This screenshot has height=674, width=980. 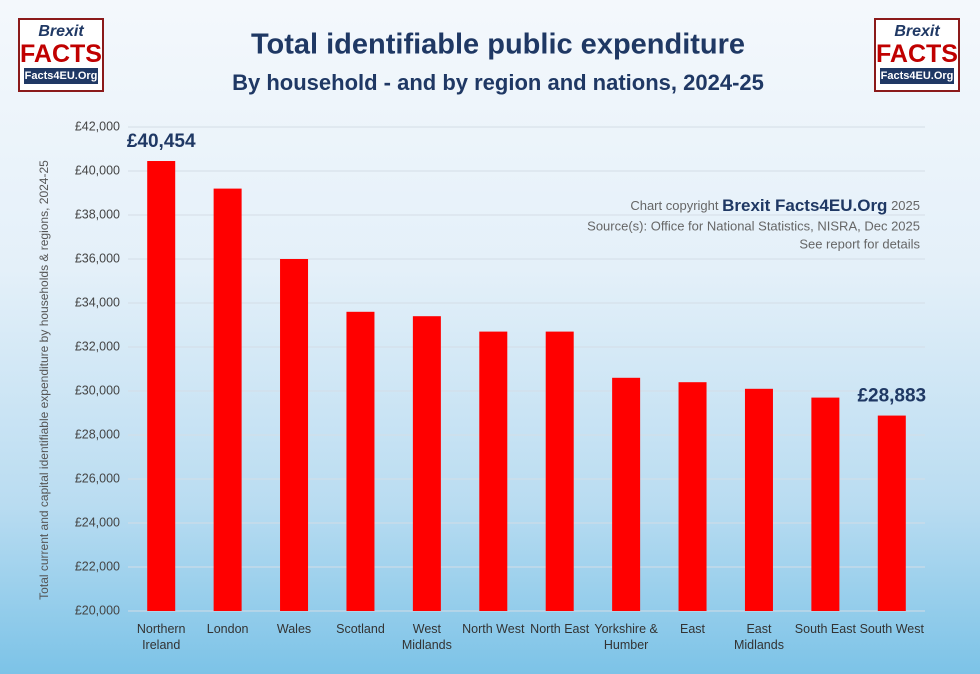 What do you see at coordinates (493, 629) in the screenshot?
I see `x-tick-label: North West` at bounding box center [493, 629].